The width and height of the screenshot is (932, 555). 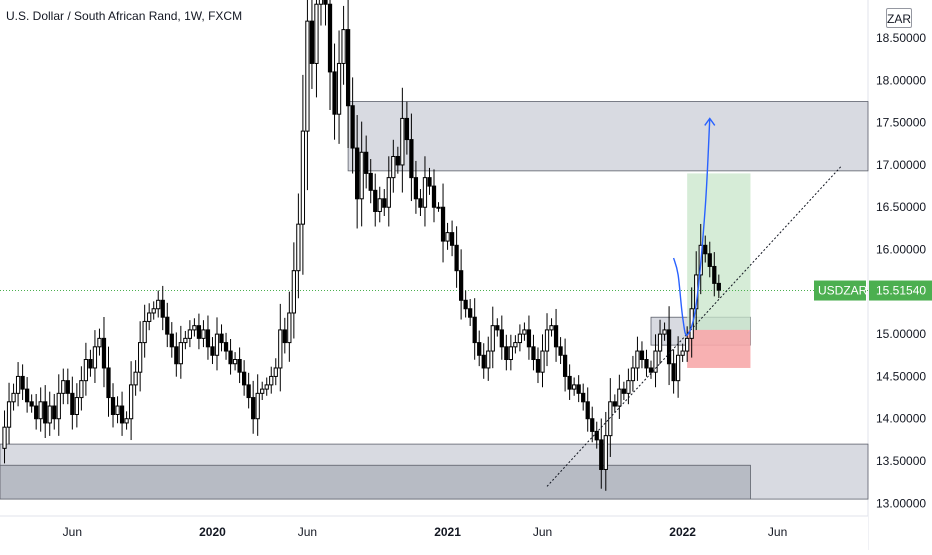 What do you see at coordinates (899, 18) in the screenshot?
I see `currency-badge: ZAR` at bounding box center [899, 18].